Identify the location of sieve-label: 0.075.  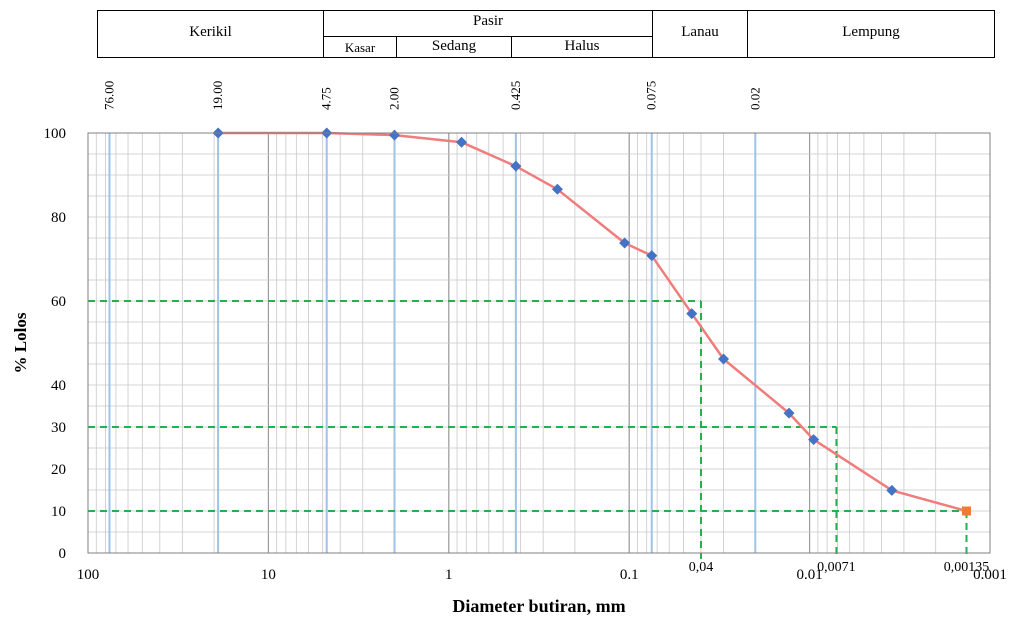
(651, 95).